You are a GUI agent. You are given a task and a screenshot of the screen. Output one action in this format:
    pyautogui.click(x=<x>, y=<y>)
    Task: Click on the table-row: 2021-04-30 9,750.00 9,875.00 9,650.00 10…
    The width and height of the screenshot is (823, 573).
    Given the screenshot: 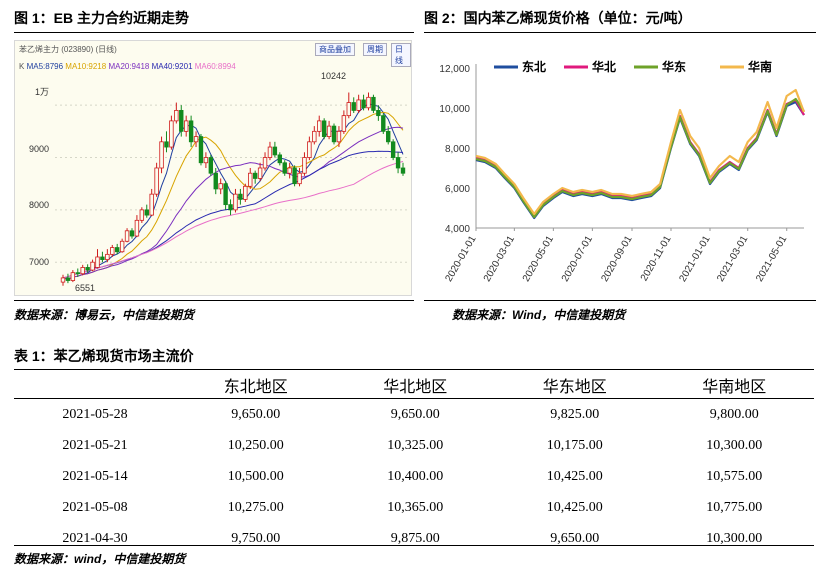 What is the action you would take?
    pyautogui.click(x=414, y=538)
    